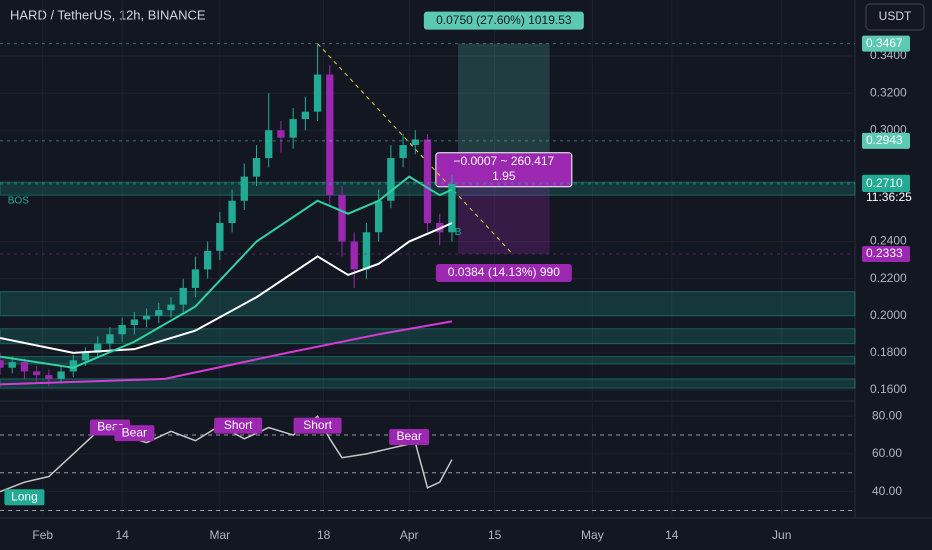 This screenshot has width=932, height=550. Describe the element at coordinates (458, 232) in the screenshot. I see `annotation: B` at that location.